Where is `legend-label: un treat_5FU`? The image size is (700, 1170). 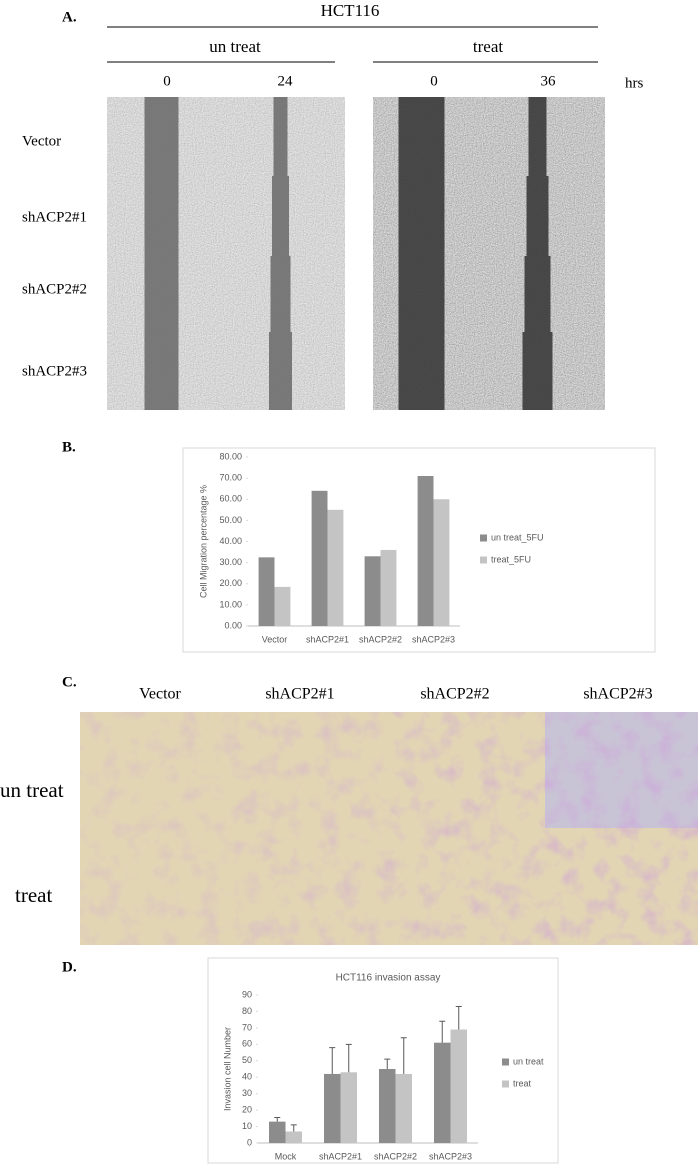 legend-label: un treat_5FU is located at coordinates (517, 537).